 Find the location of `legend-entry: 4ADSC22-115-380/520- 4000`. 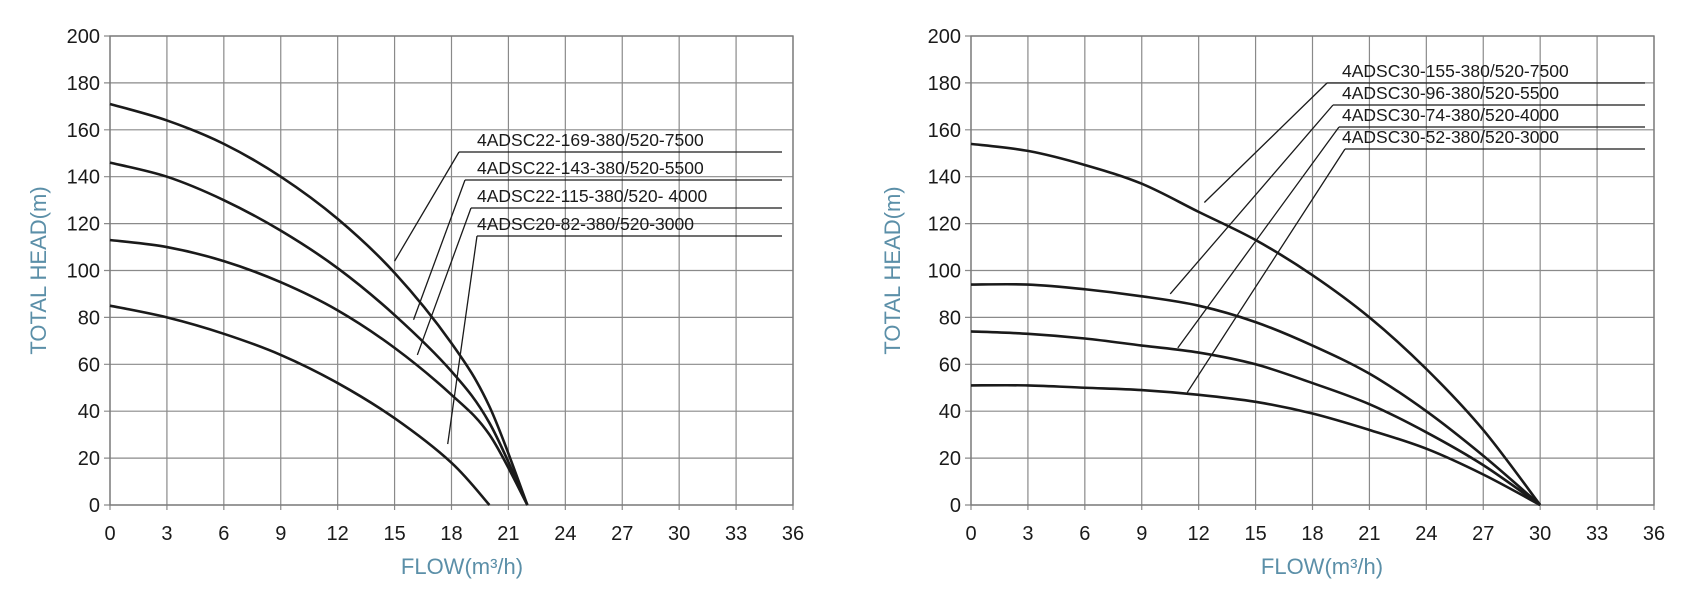

legend-entry: 4ADSC22-115-380/520- 4000 is located at coordinates (592, 196).